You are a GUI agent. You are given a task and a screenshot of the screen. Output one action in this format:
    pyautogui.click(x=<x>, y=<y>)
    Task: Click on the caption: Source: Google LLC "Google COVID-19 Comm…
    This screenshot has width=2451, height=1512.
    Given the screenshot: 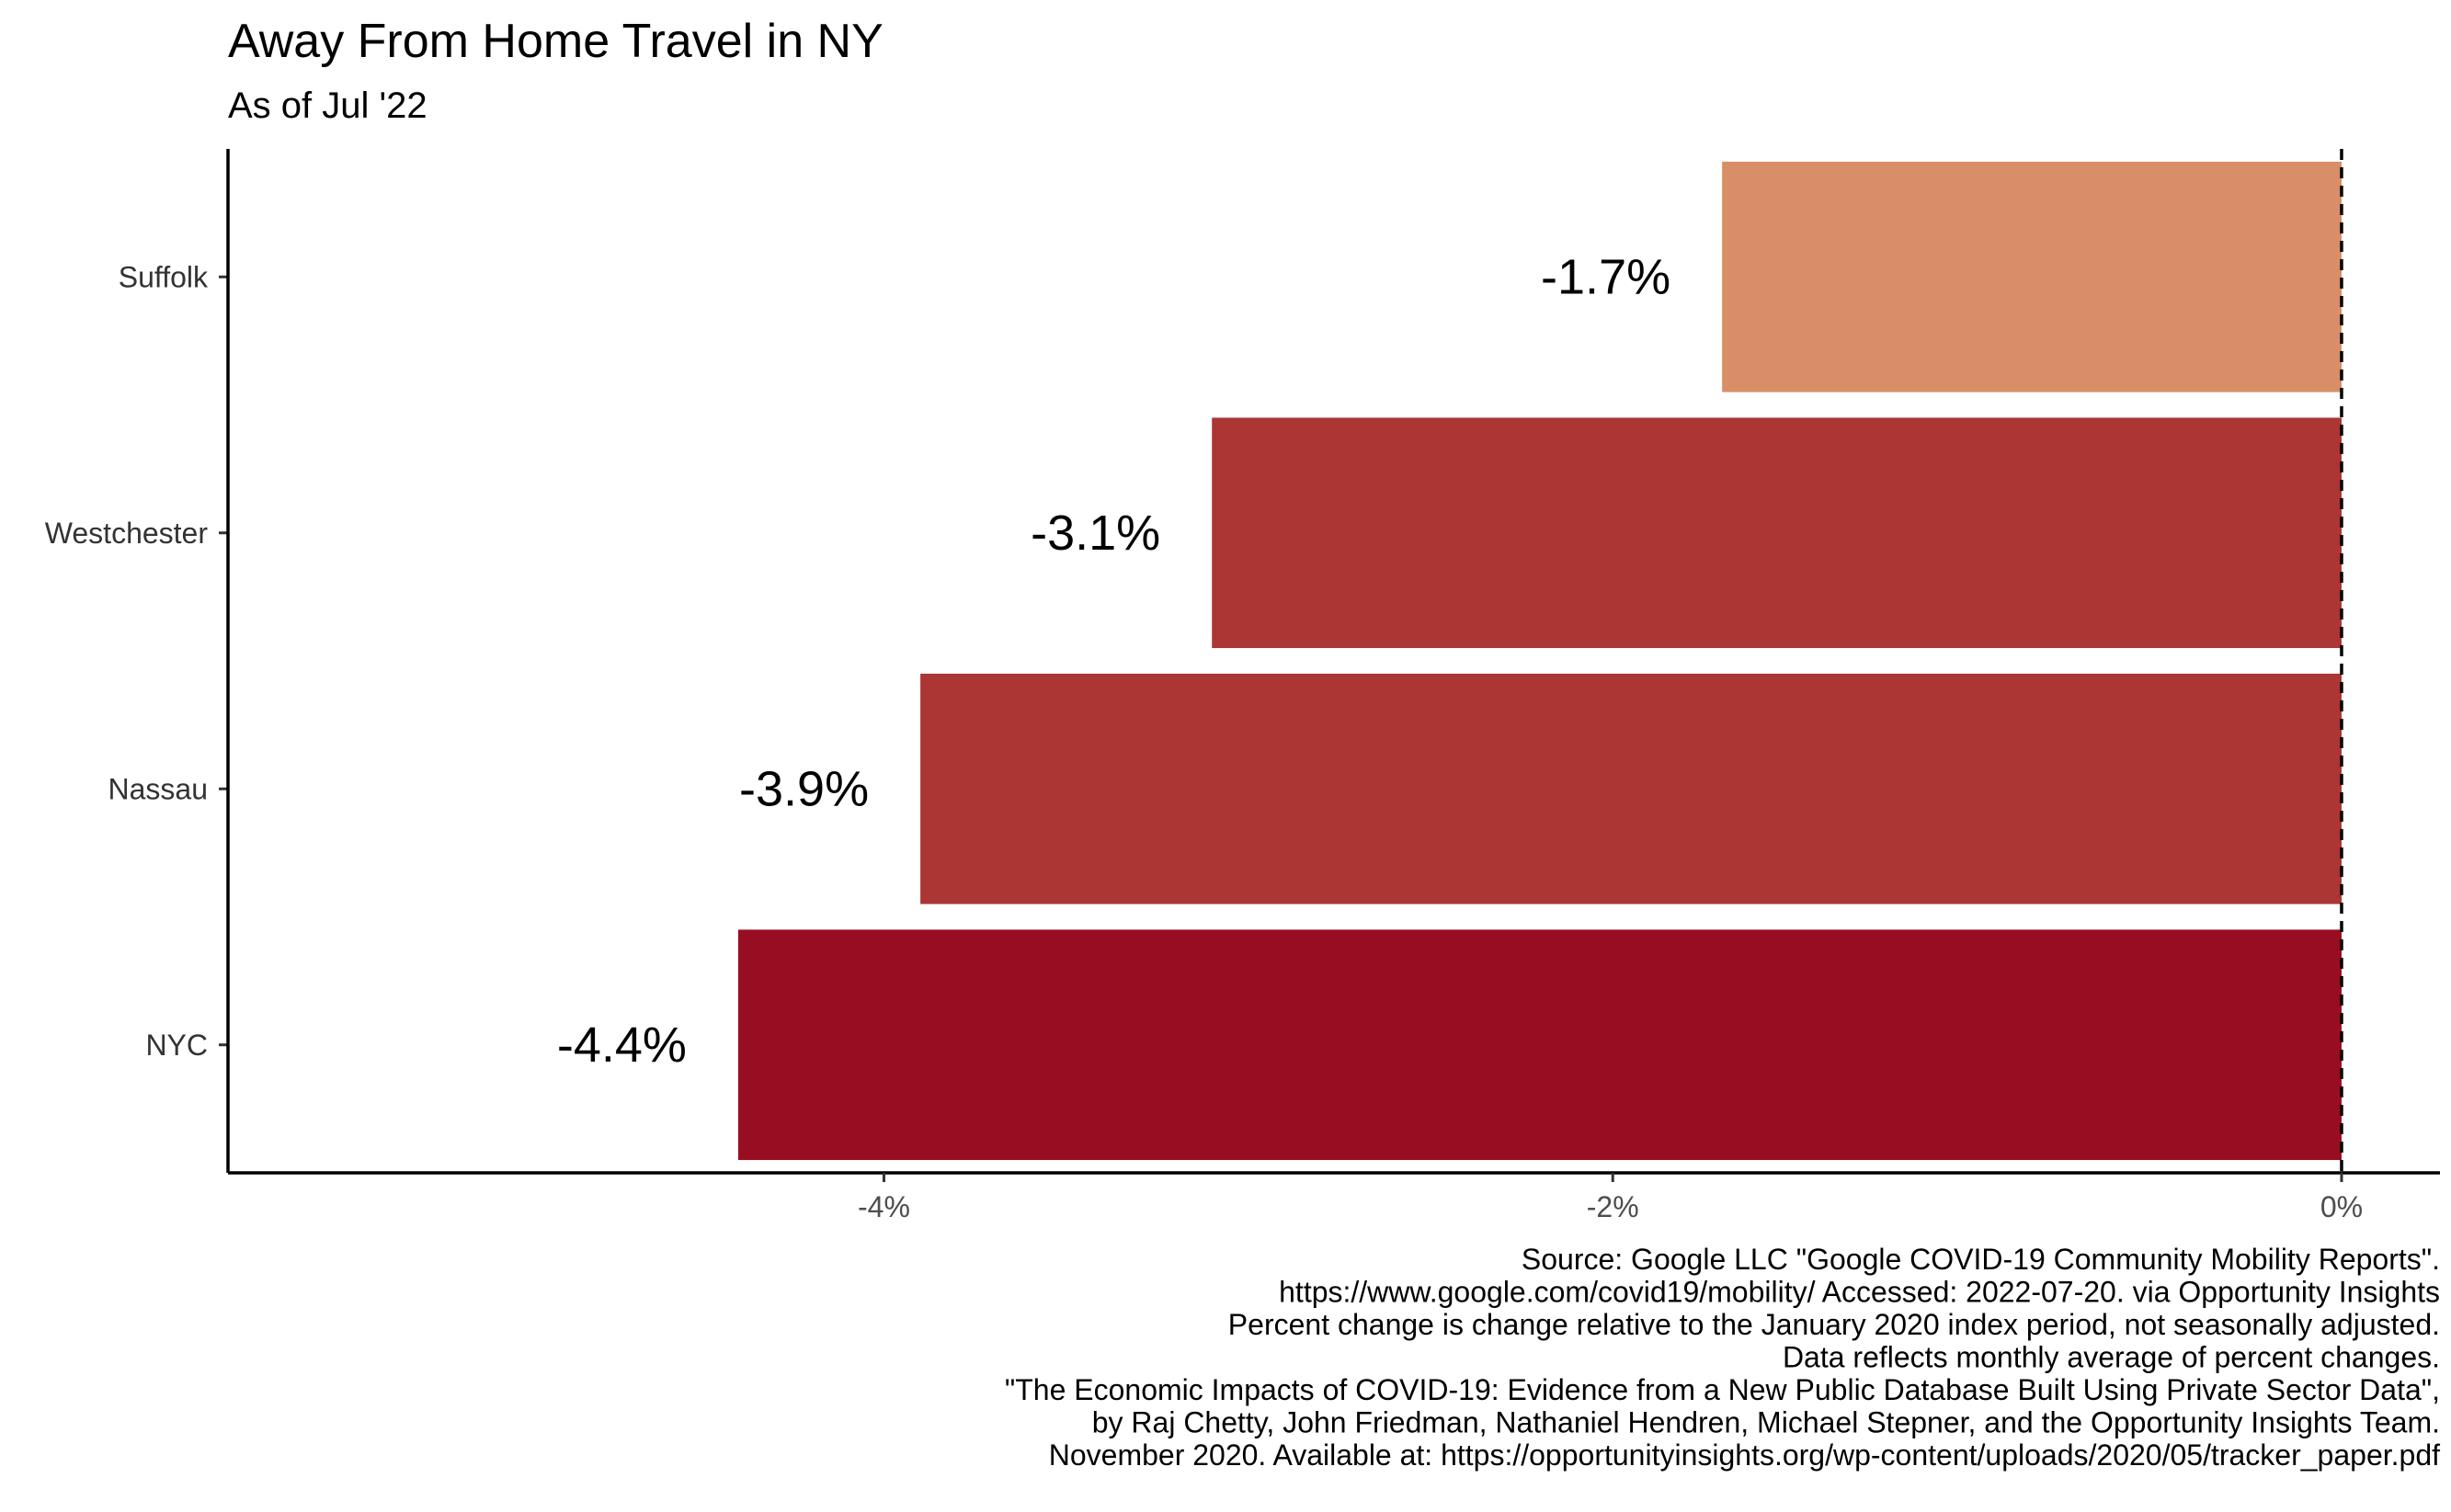 What is the action you would take?
    pyautogui.click(x=1722, y=1358)
    